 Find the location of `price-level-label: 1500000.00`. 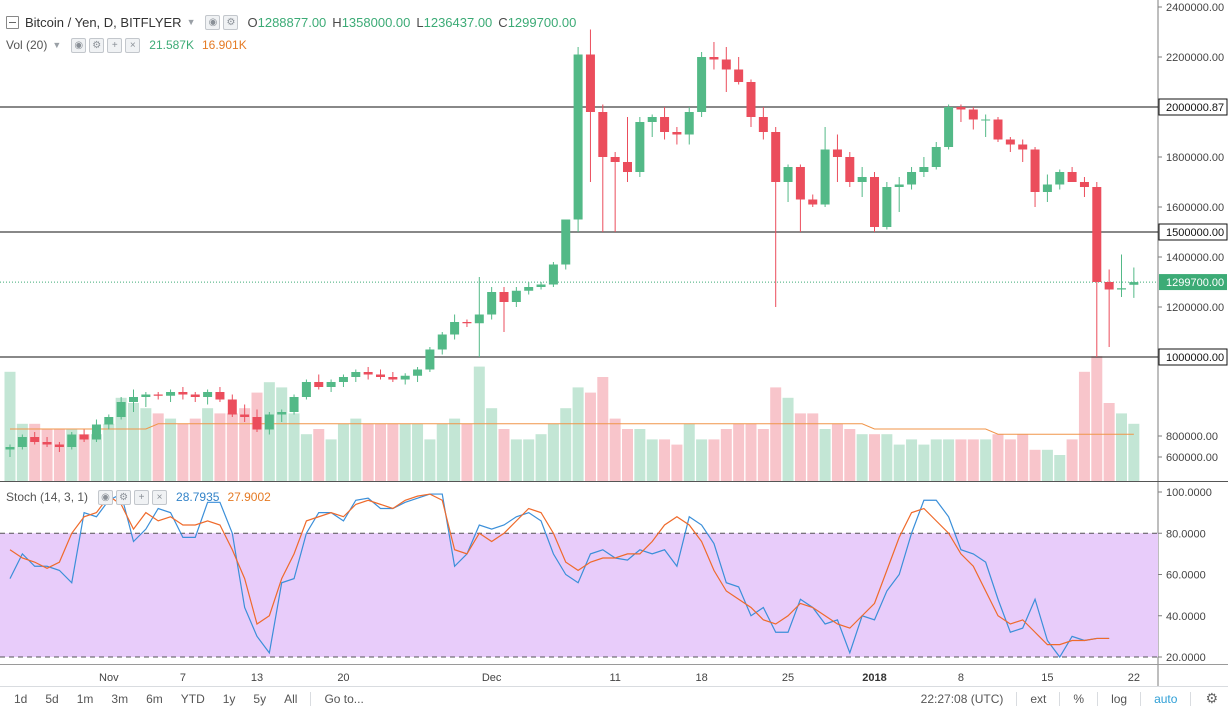

price-level-label: 1500000.00 is located at coordinates (1195, 233).